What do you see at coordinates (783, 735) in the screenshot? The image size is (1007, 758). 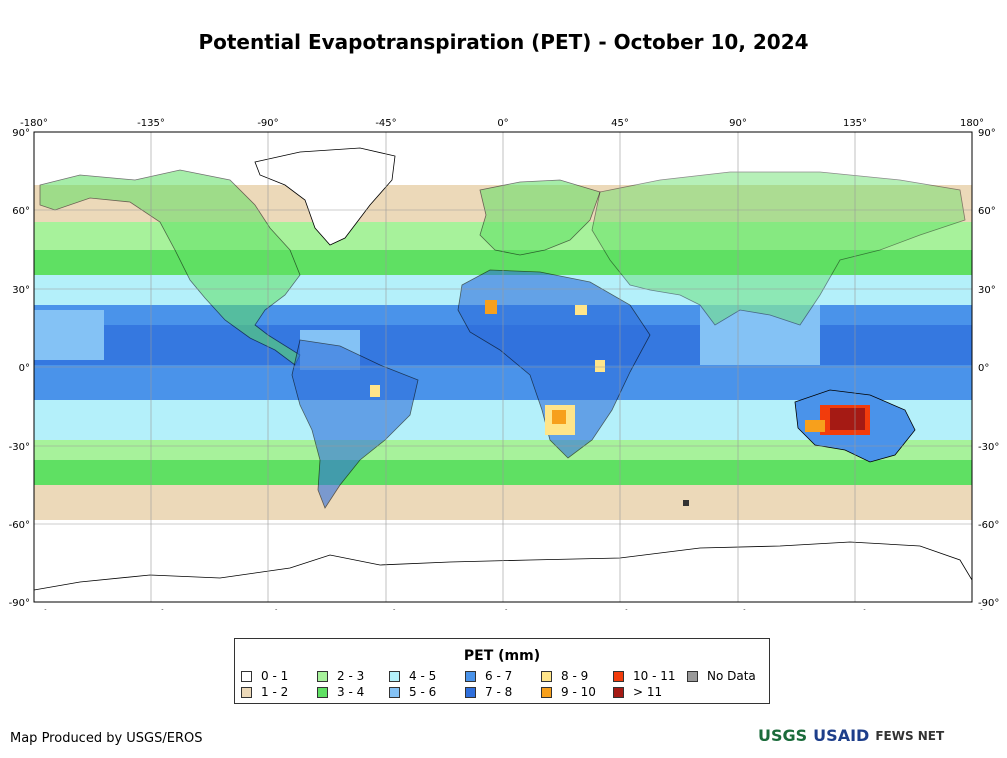 I see `usgs-logo: USGS` at bounding box center [783, 735].